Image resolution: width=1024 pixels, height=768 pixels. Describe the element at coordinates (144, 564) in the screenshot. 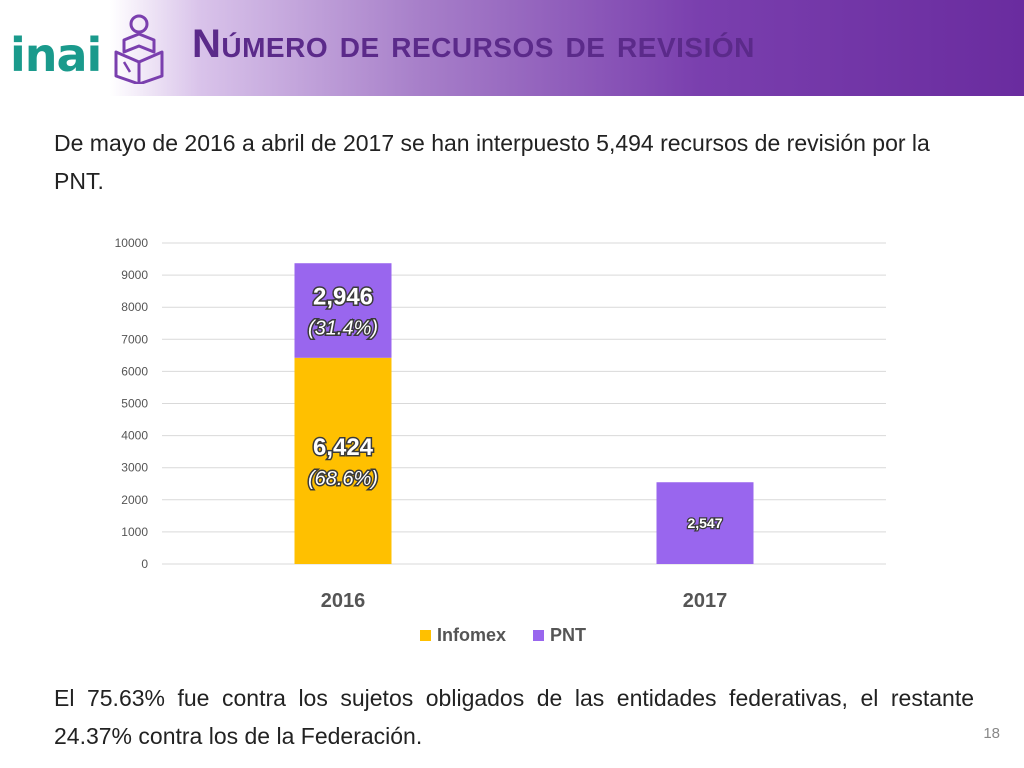

I see `y-tick-label: 0` at that location.